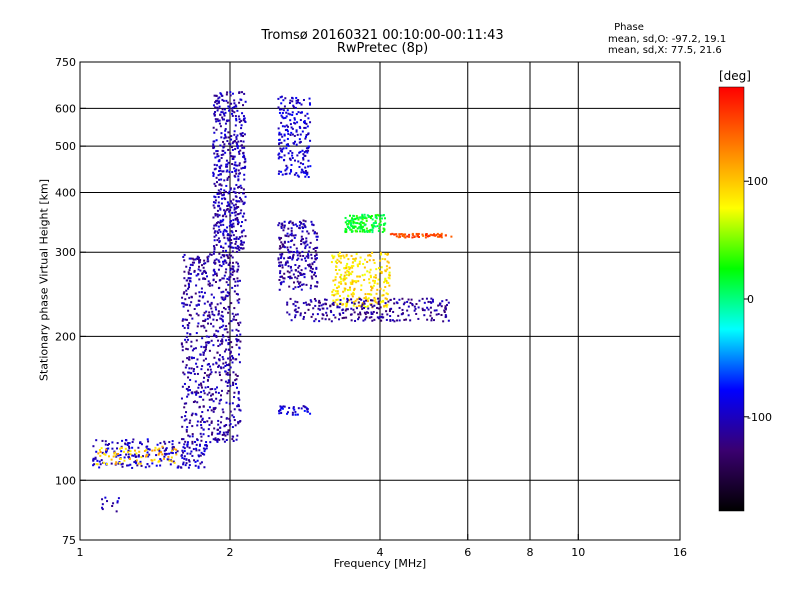 Image resolution: width=800 pixels, height=600 pixels. Describe the element at coordinates (65, 108) in the screenshot. I see `y-tick-label: 600` at that location.